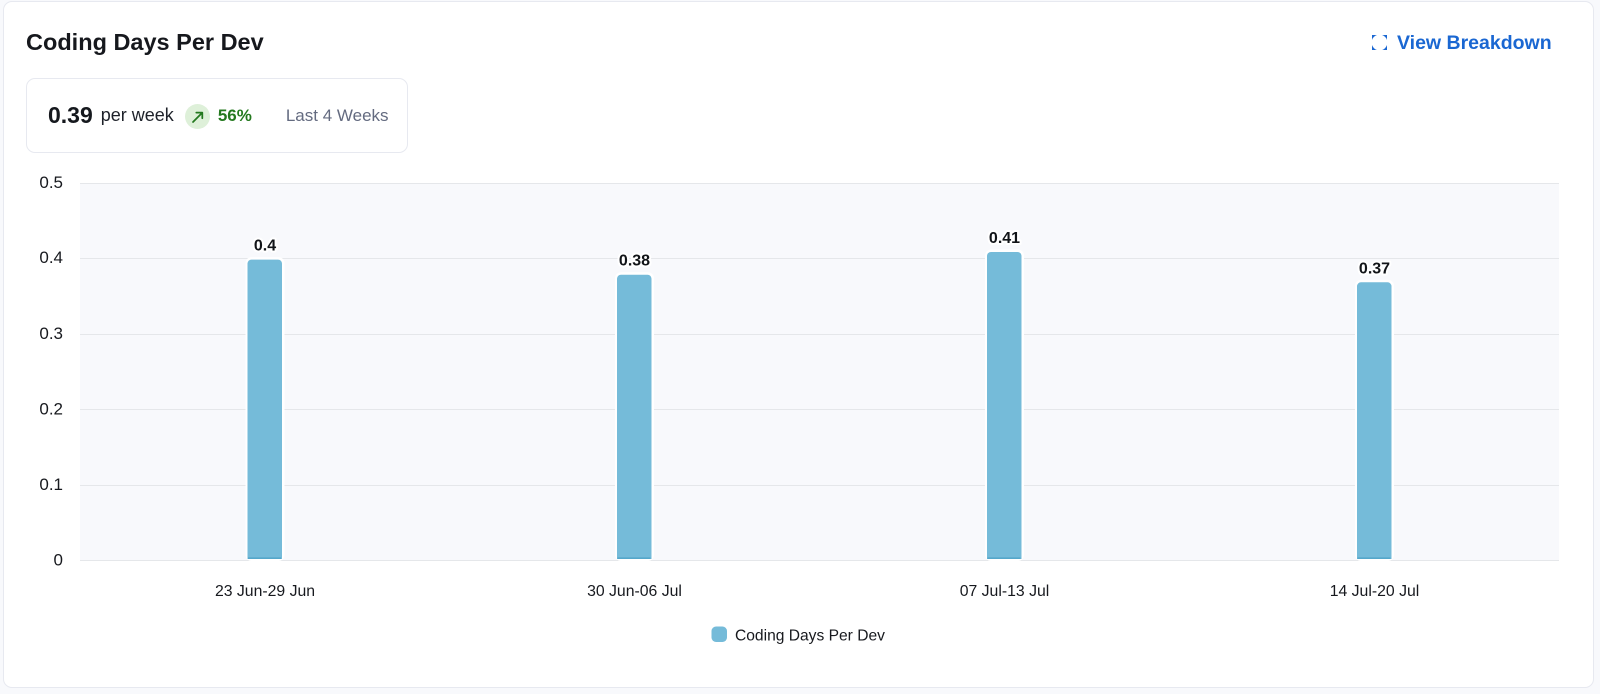 This screenshot has height=694, width=1600. I want to click on svg-text: 07 Jul-13 Jul, so click(1005, 591).